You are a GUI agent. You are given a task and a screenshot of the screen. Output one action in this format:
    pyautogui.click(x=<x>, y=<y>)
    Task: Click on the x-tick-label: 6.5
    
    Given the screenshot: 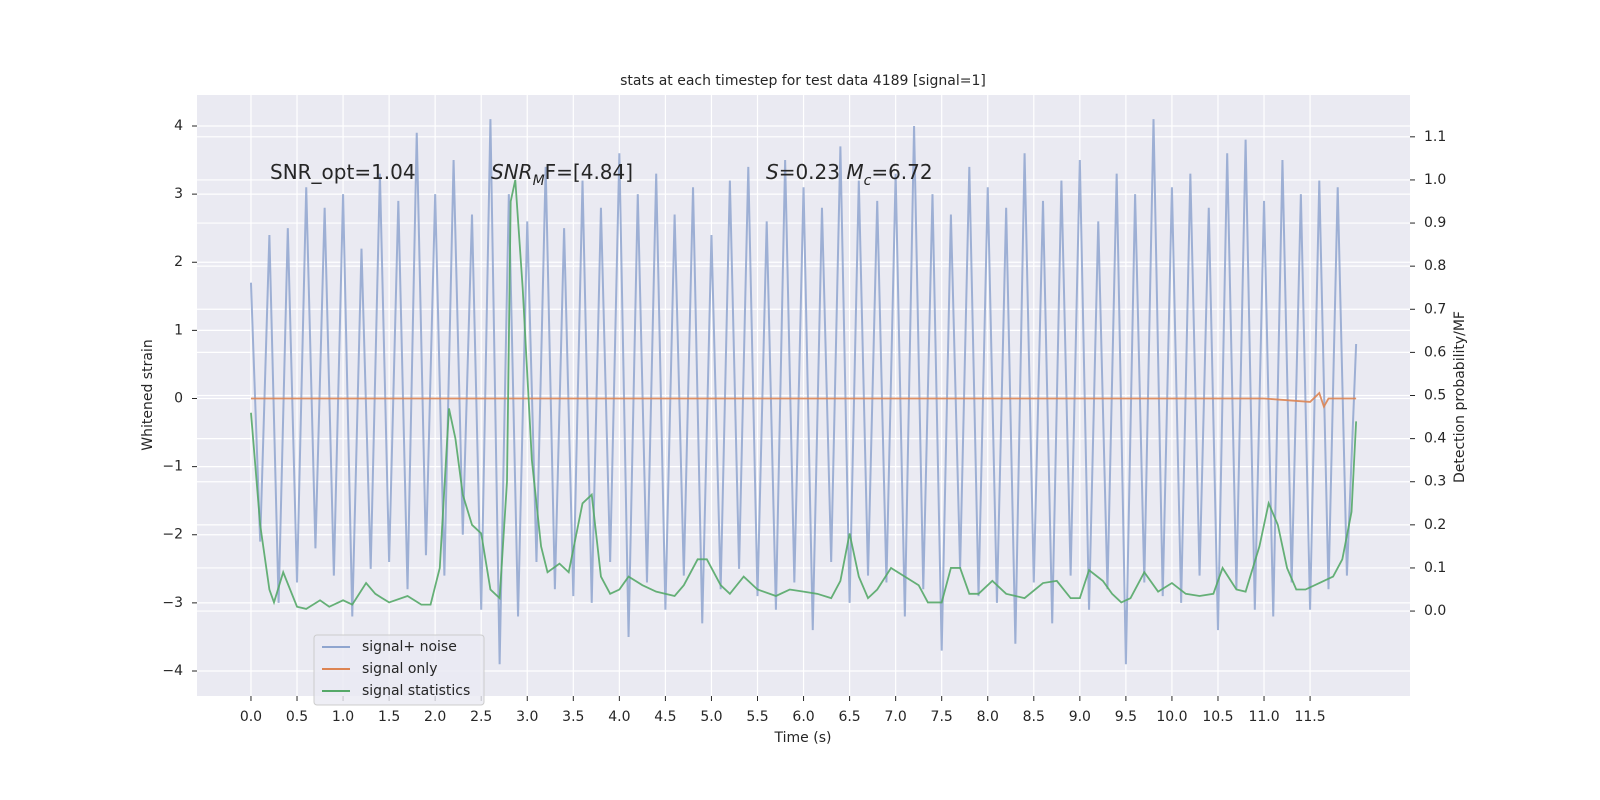 What is the action you would take?
    pyautogui.click(x=849, y=717)
    